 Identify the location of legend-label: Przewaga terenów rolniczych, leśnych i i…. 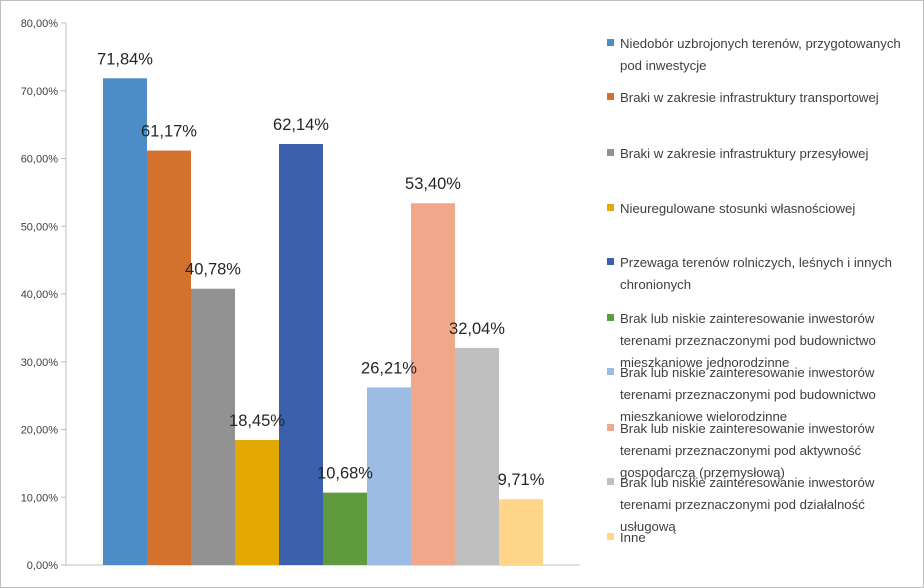
(756, 273).